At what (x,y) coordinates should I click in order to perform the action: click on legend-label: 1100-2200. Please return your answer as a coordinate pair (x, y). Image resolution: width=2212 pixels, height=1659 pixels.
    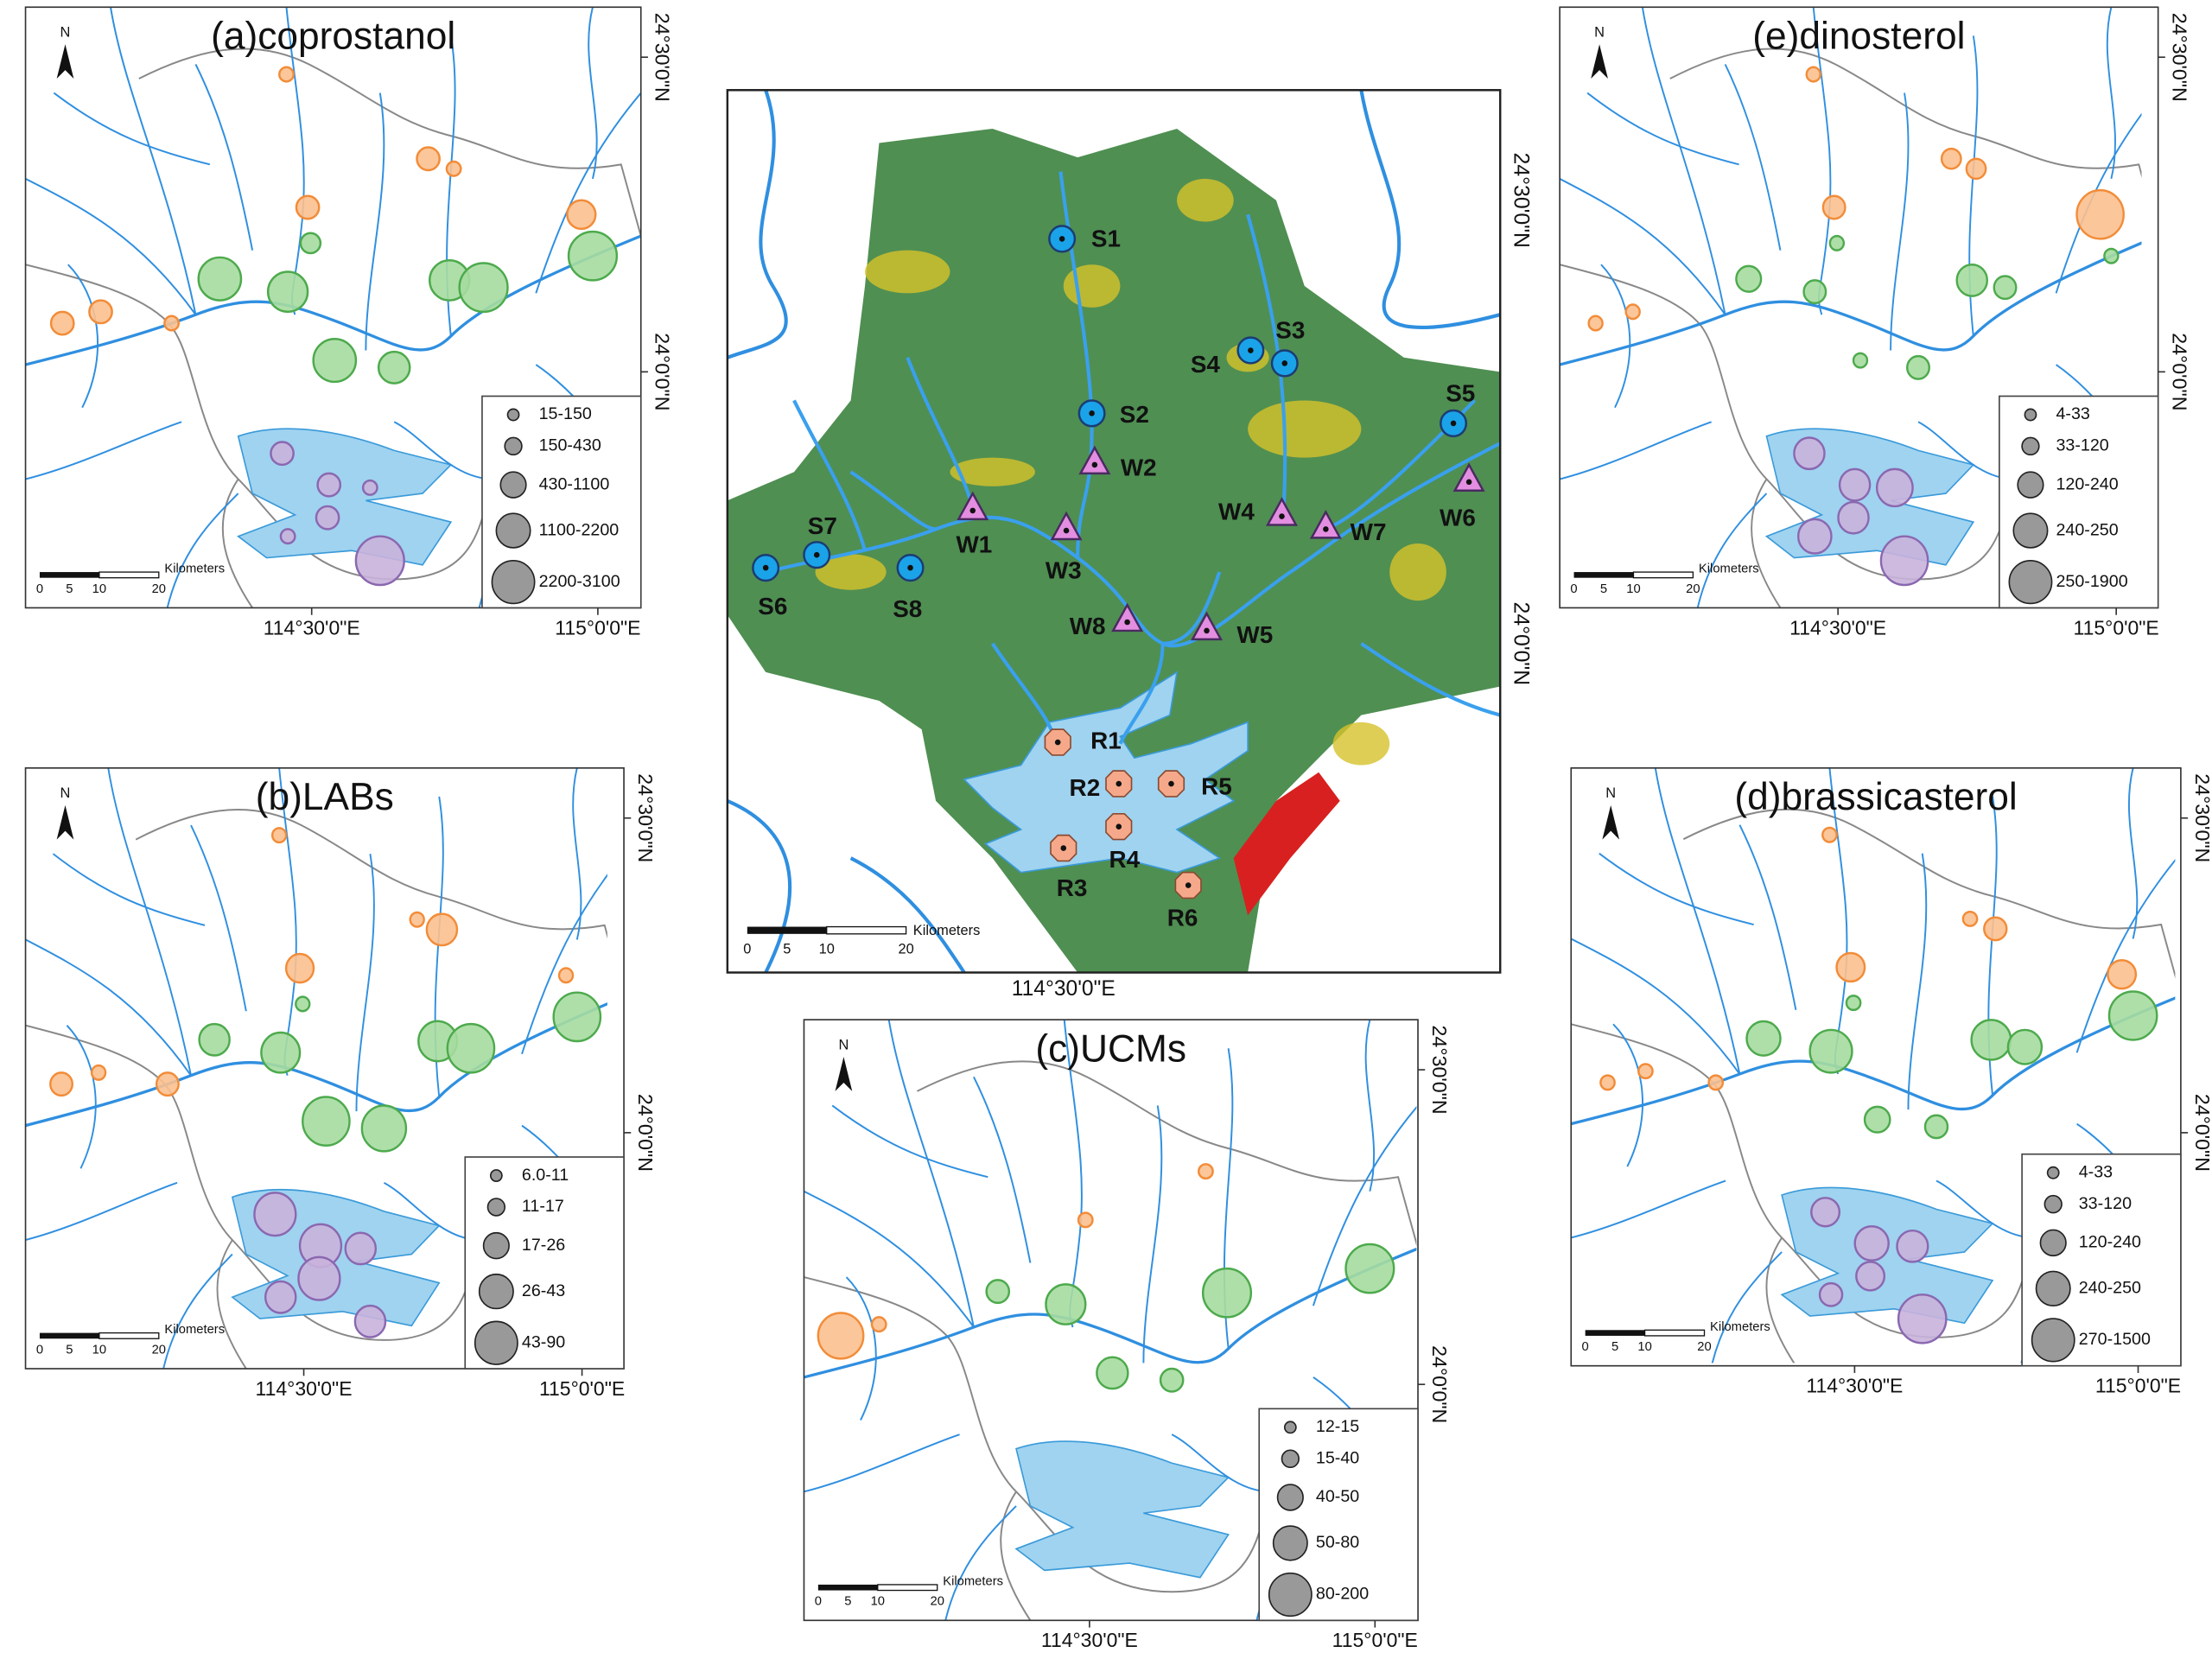
    Looking at the image, I should click on (579, 529).